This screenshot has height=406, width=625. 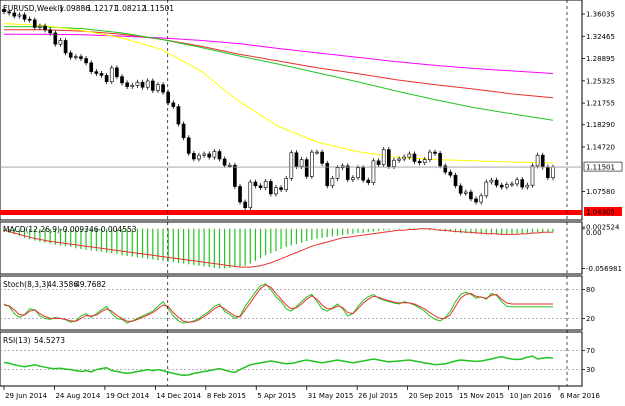 What do you see at coordinates (291, 212) in the screenshot?
I see `low-price-bar` at bounding box center [291, 212].